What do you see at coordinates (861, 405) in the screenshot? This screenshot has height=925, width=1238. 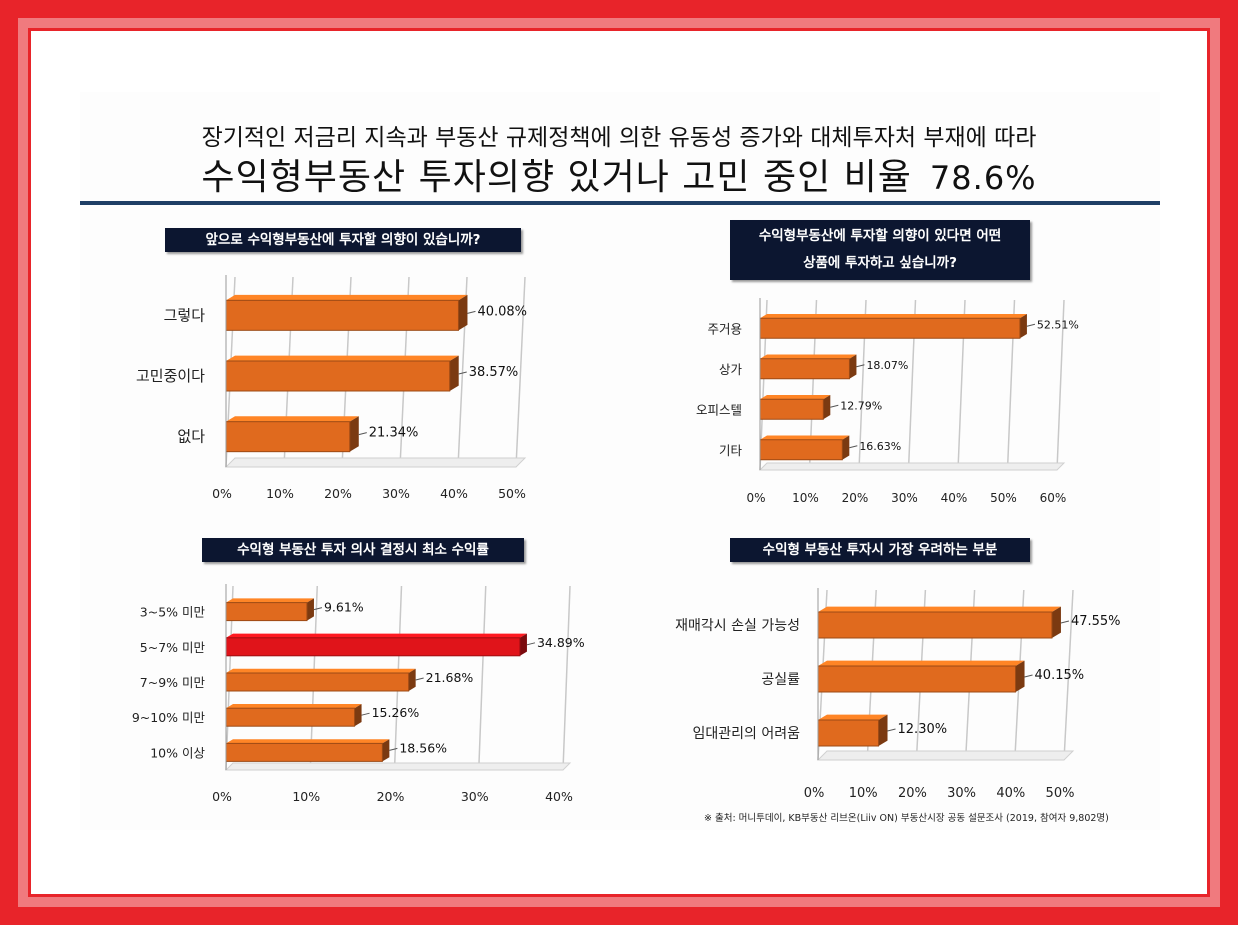 I see `data-label: 12.79%` at bounding box center [861, 405].